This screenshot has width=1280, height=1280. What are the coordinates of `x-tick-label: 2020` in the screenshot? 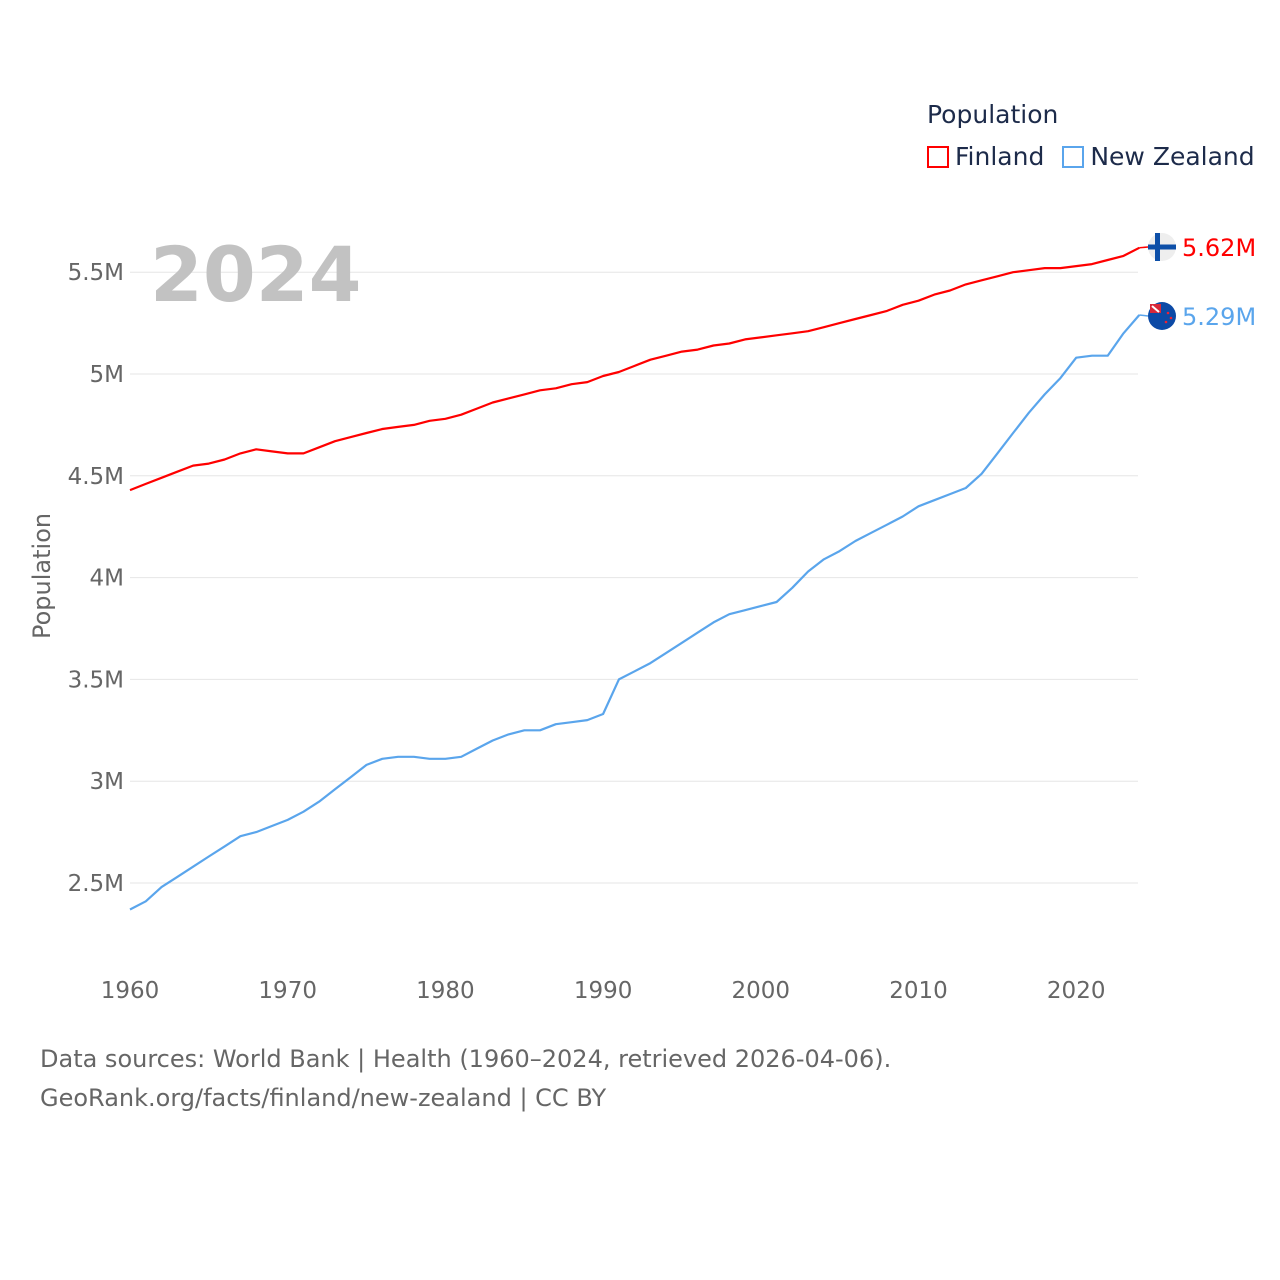 It's located at (1076, 991).